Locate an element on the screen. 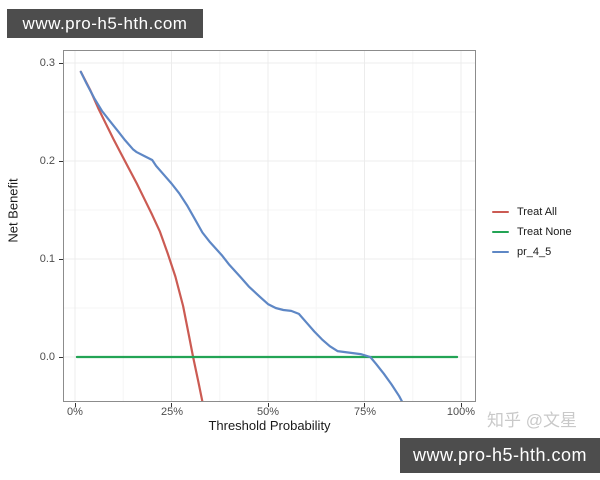 The image size is (600, 480). x-tick-label: 25% is located at coordinates (172, 412).